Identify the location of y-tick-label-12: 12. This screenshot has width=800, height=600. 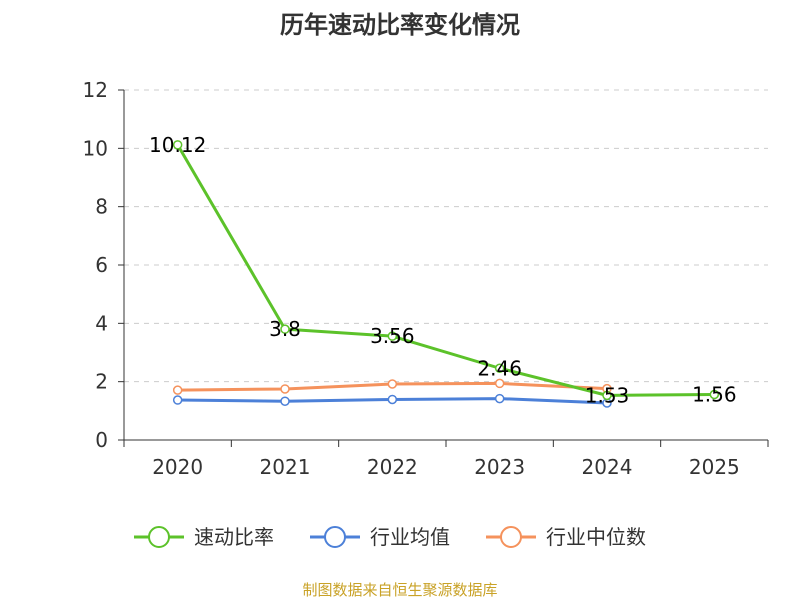
(95, 90).